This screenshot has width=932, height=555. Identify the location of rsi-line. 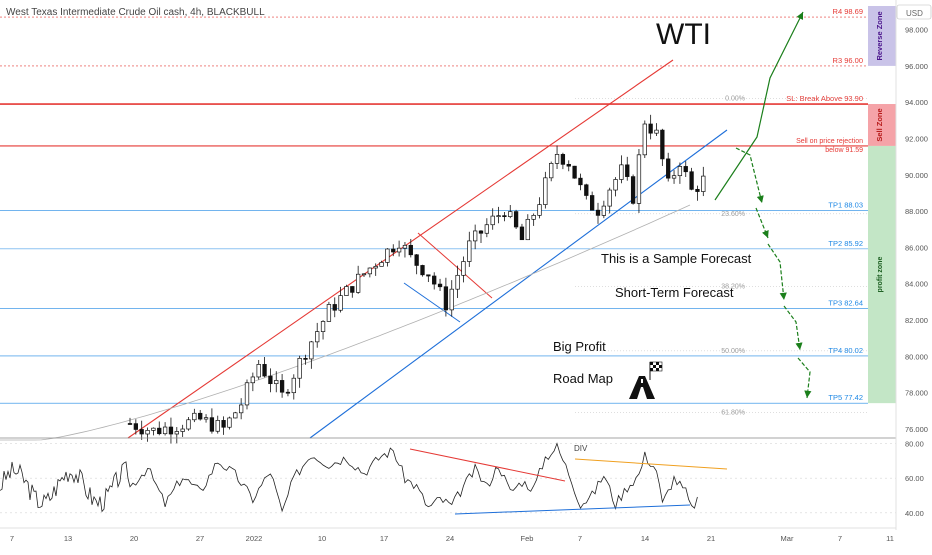
(349, 477).